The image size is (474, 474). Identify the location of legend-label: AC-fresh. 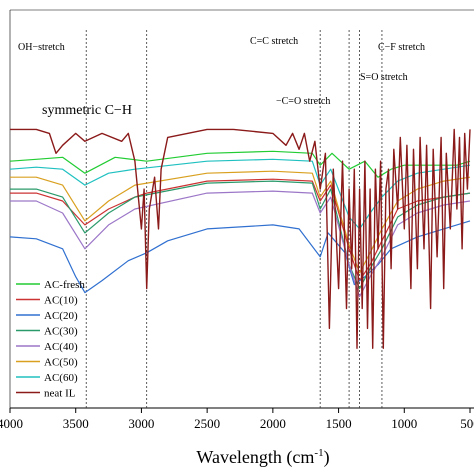
(64, 285).